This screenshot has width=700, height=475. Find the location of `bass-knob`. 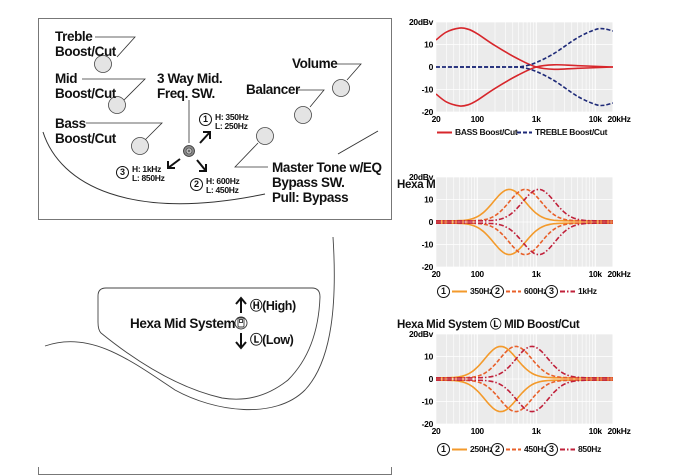

bass-knob is located at coordinates (140, 146).